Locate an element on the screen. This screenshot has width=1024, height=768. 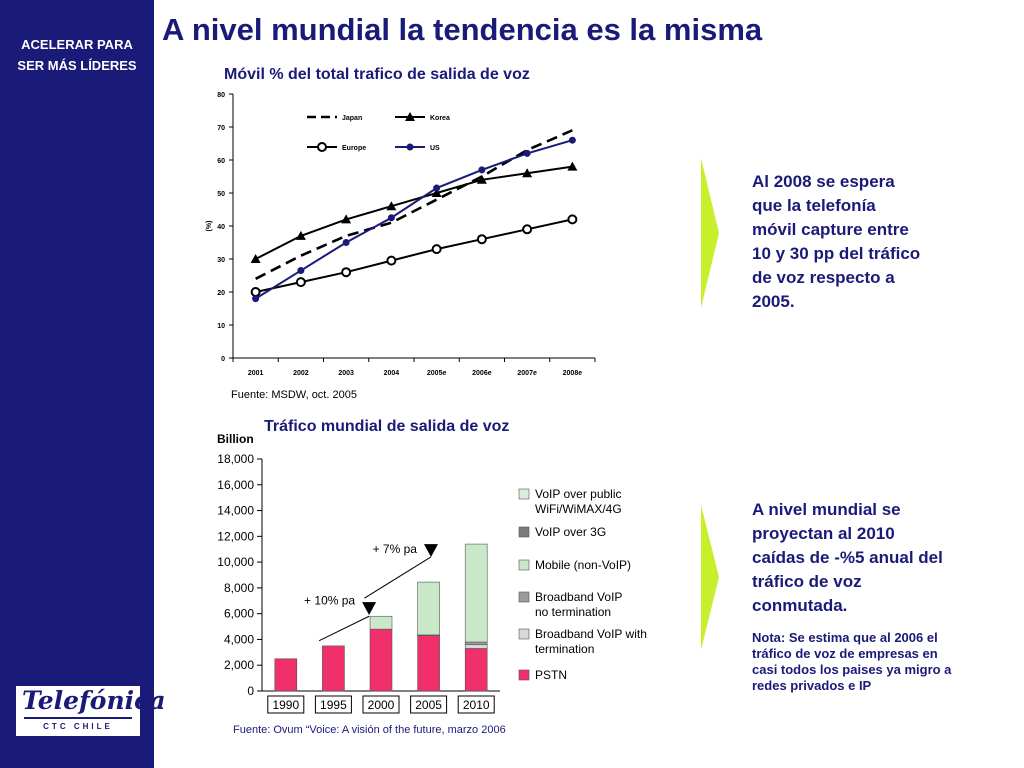
sidebar-tagline-line1: ACELERAR PARA is located at coordinates (77, 44).